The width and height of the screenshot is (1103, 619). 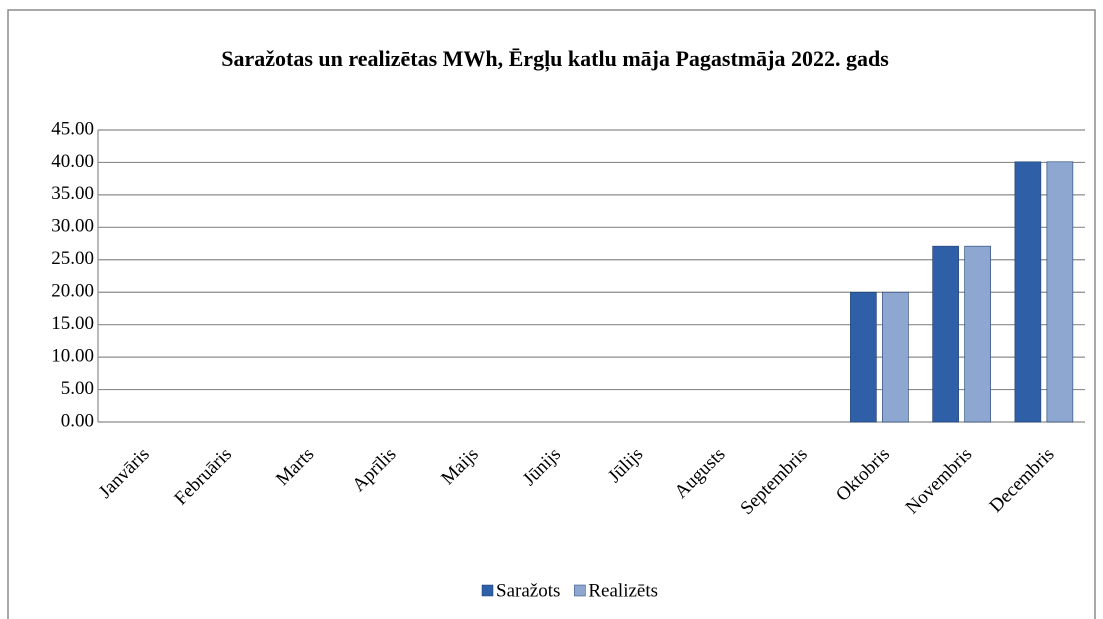 I want to click on x-tick-label: Aprīlis, so click(x=374, y=470).